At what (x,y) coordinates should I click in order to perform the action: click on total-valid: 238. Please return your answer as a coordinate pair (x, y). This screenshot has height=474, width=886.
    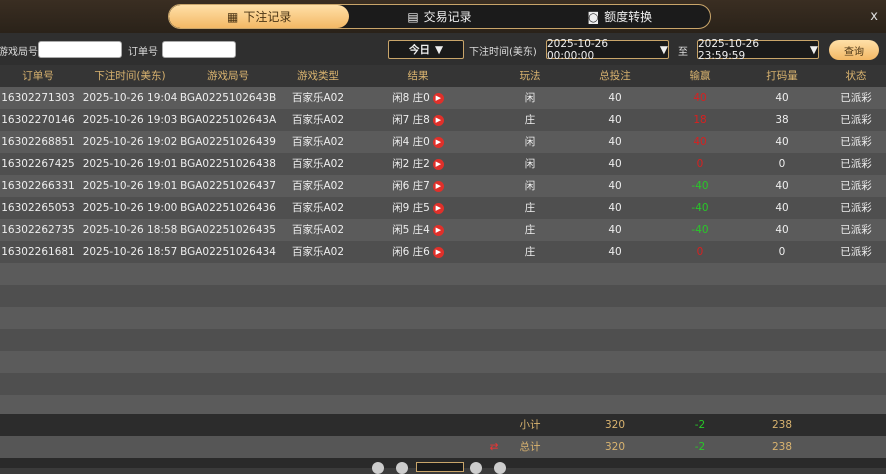
    Looking at the image, I should click on (782, 447).